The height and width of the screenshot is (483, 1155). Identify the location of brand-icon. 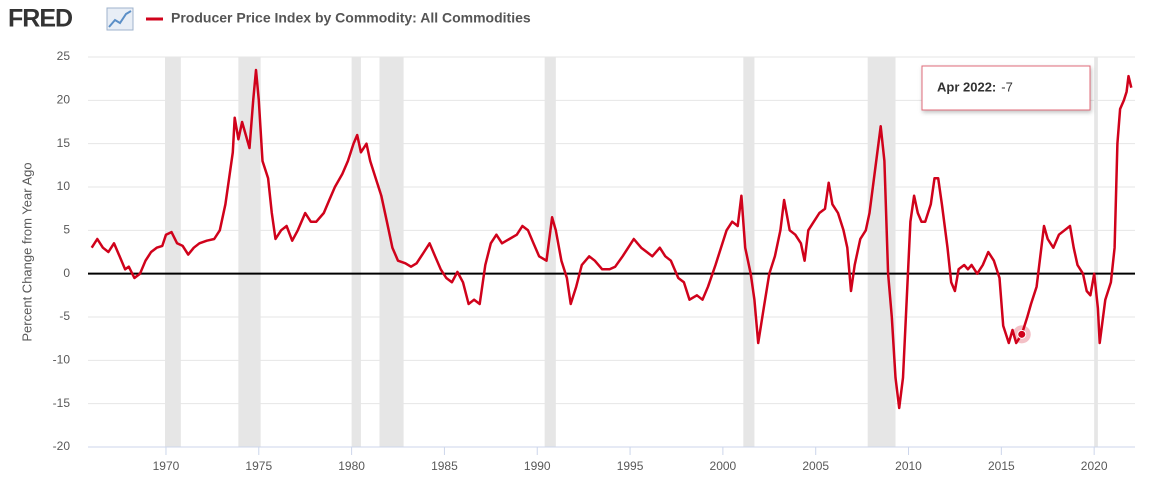
(120, 19).